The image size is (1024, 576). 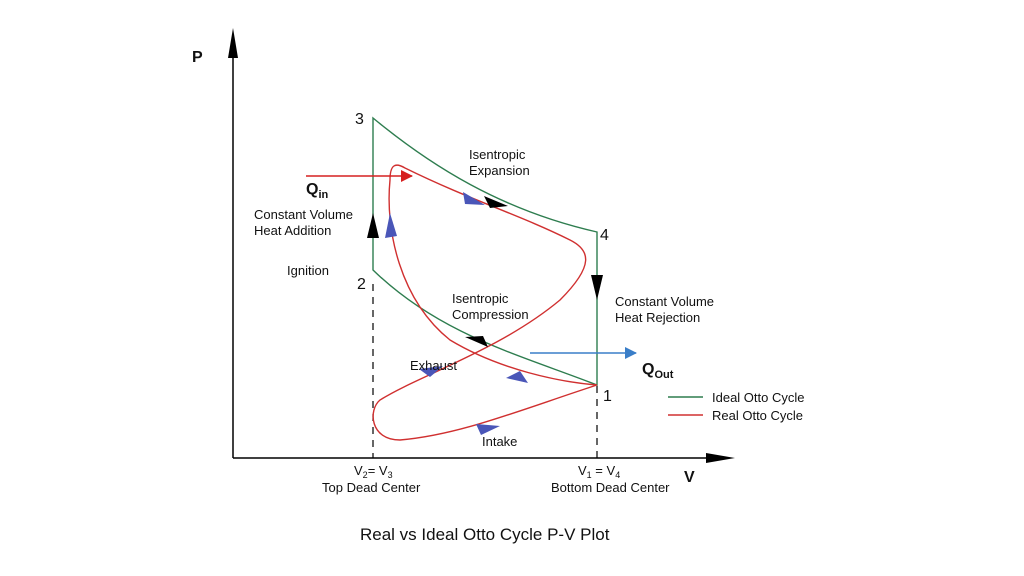 What do you see at coordinates (599, 471) in the screenshot?
I see `bdc-volume-label: V1 = V4` at bounding box center [599, 471].